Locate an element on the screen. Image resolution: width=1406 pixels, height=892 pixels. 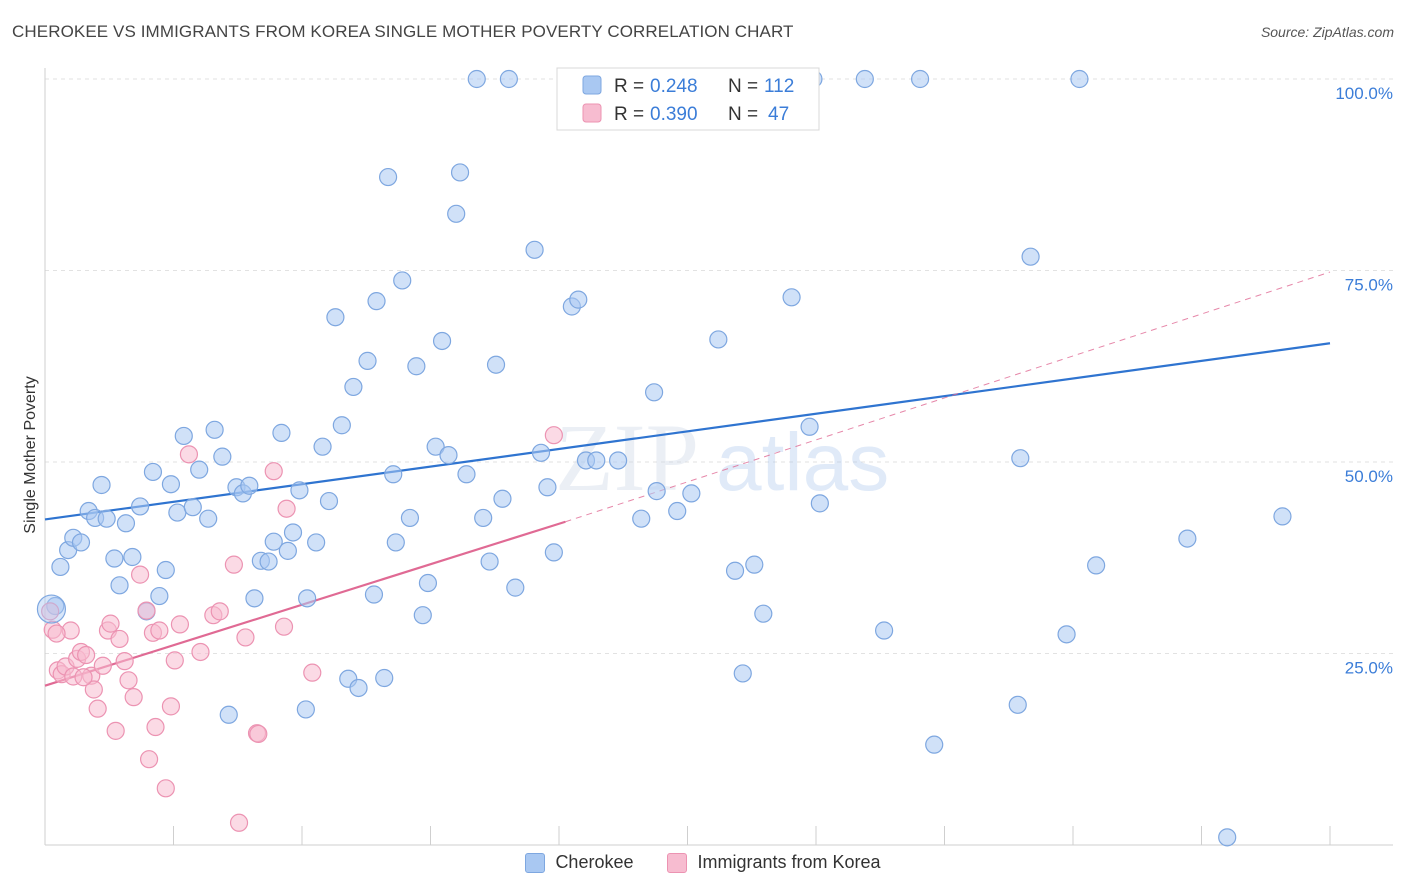
stats-n-label-2: N = is located at coordinates (743, 114).